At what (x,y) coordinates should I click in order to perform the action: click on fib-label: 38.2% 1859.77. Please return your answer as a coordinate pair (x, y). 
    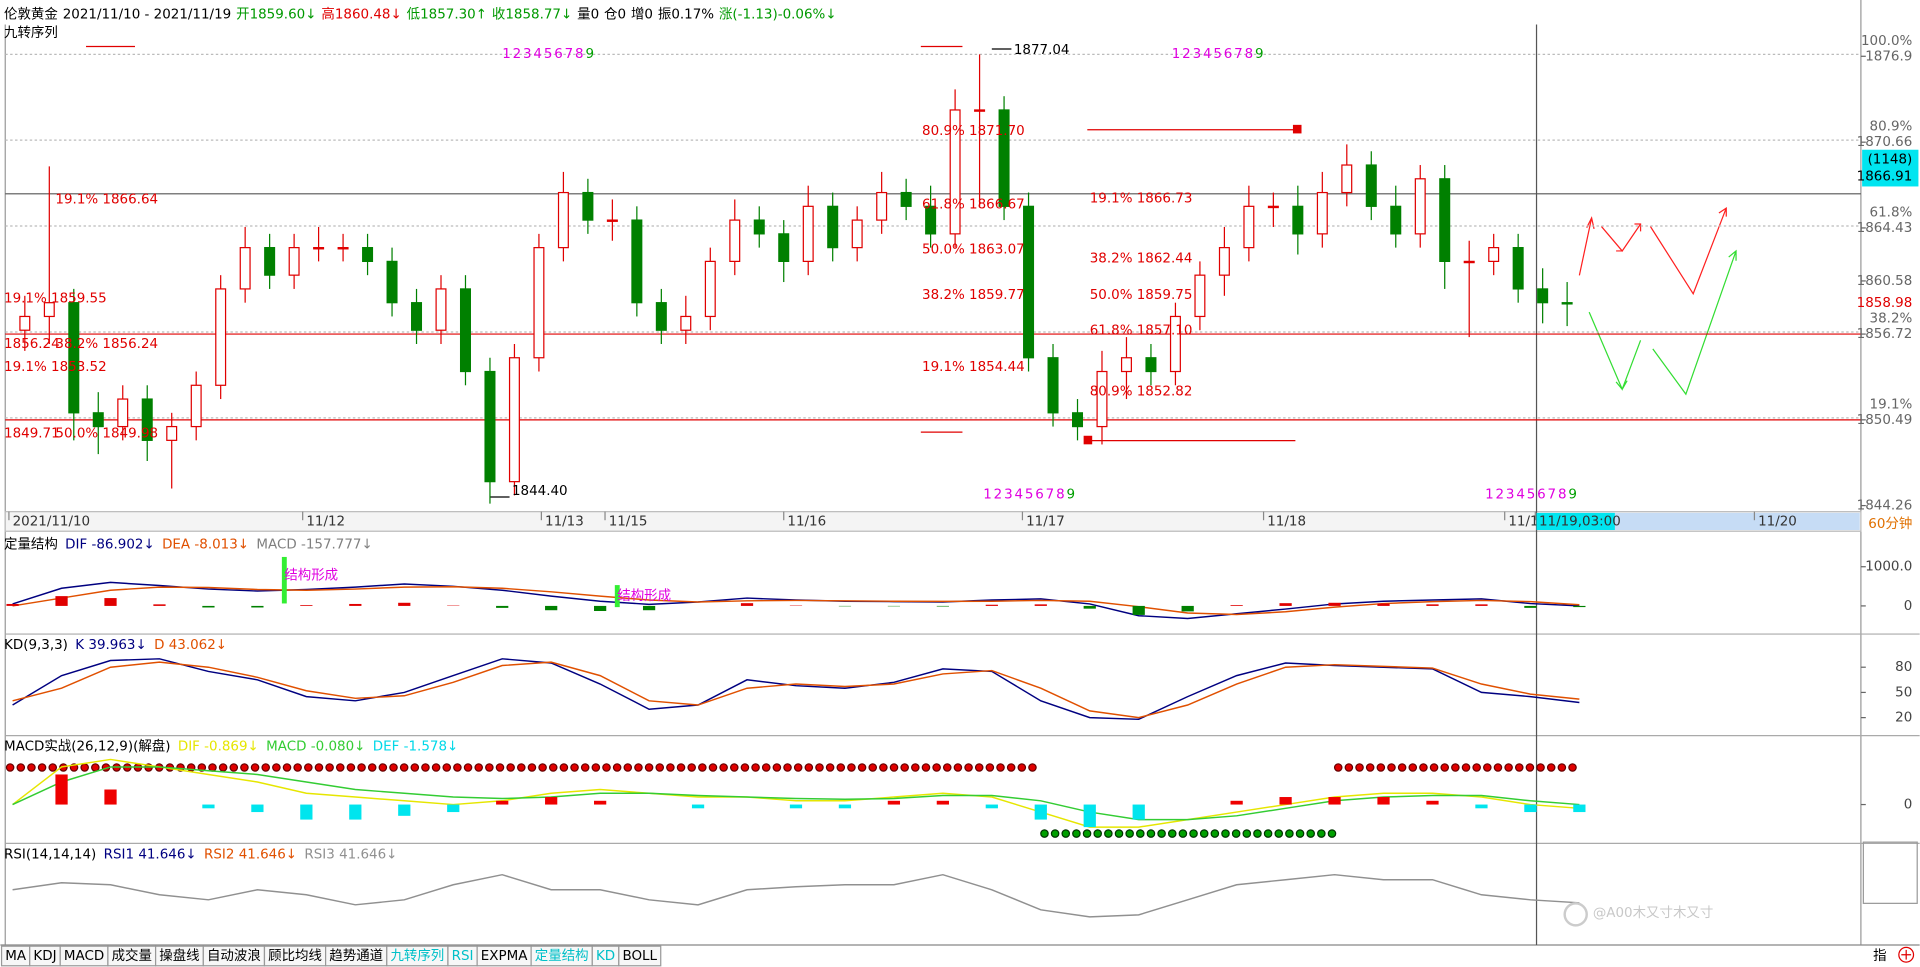
    Looking at the image, I should click on (973, 295).